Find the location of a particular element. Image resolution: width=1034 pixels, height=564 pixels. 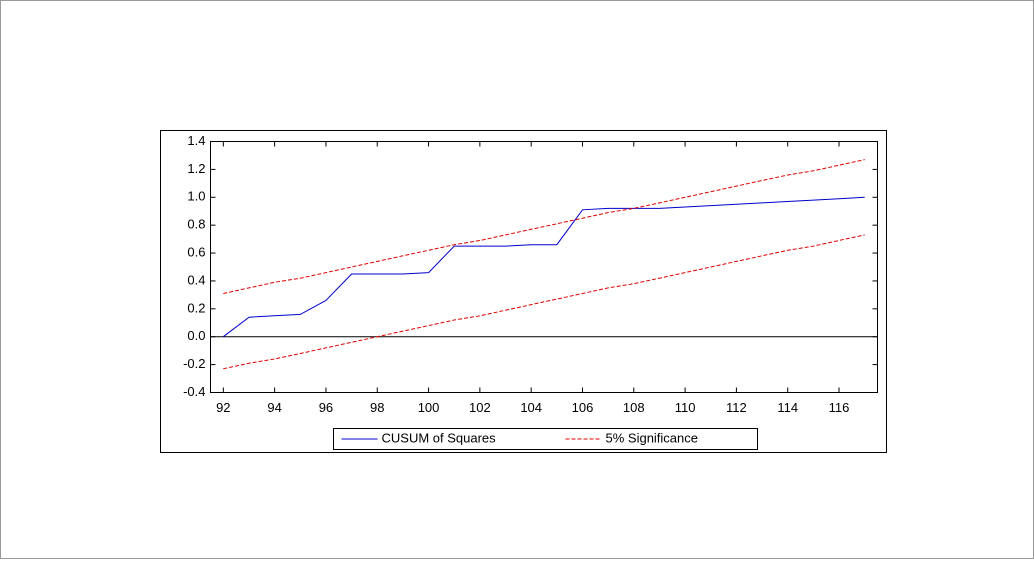

x-tick-label: 110 is located at coordinates (685, 407).